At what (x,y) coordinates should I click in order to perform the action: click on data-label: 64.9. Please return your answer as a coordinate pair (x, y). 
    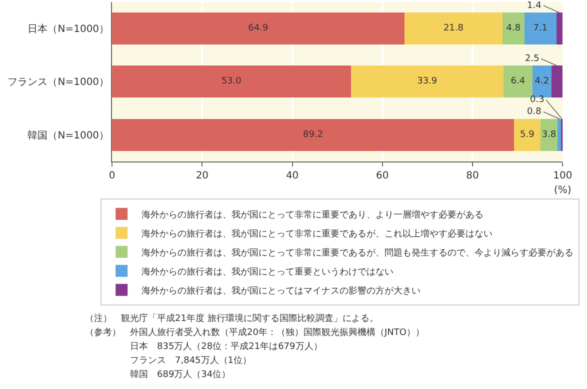
    Looking at the image, I should click on (258, 29).